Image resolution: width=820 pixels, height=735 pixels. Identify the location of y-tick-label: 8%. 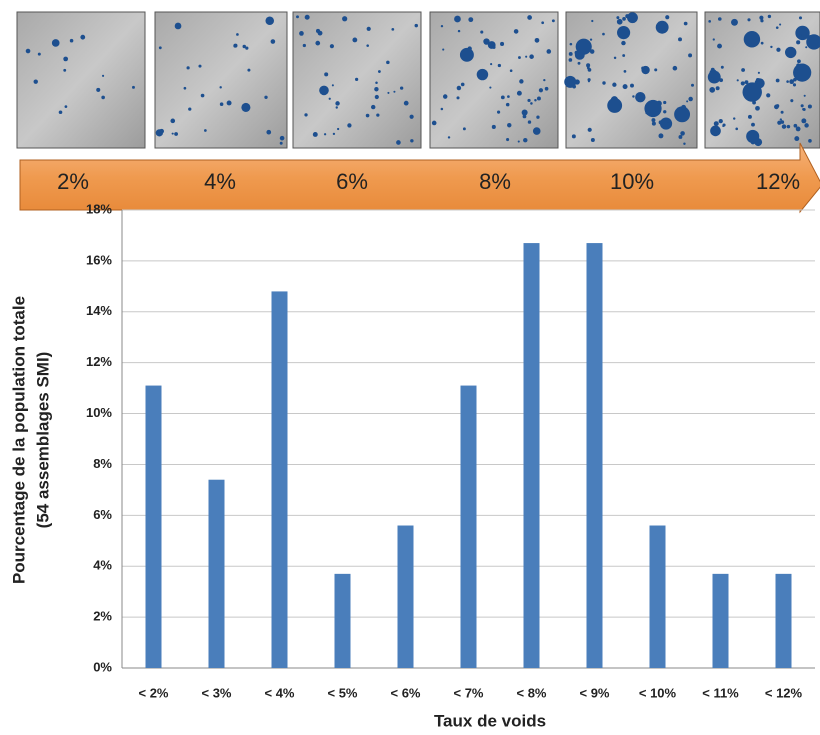
(102, 463).